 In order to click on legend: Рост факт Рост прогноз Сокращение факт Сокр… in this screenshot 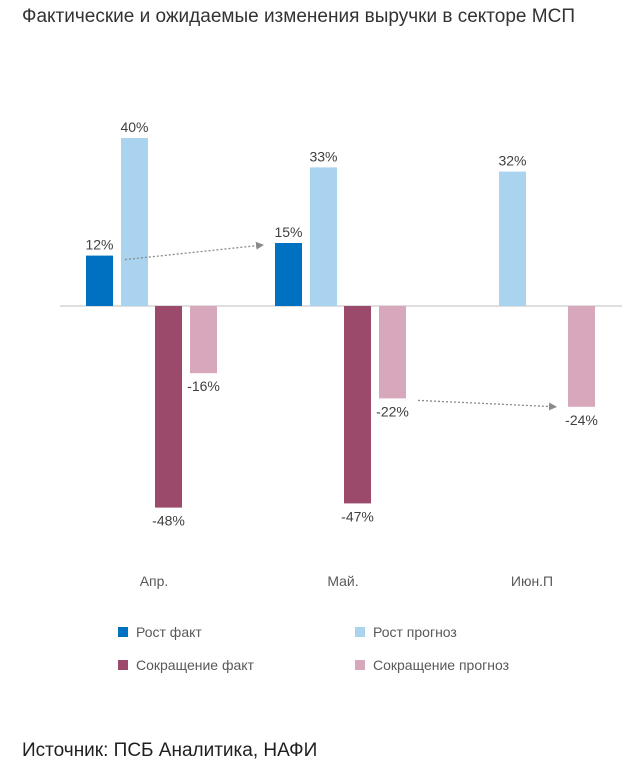, I will do `click(313, 648)`.